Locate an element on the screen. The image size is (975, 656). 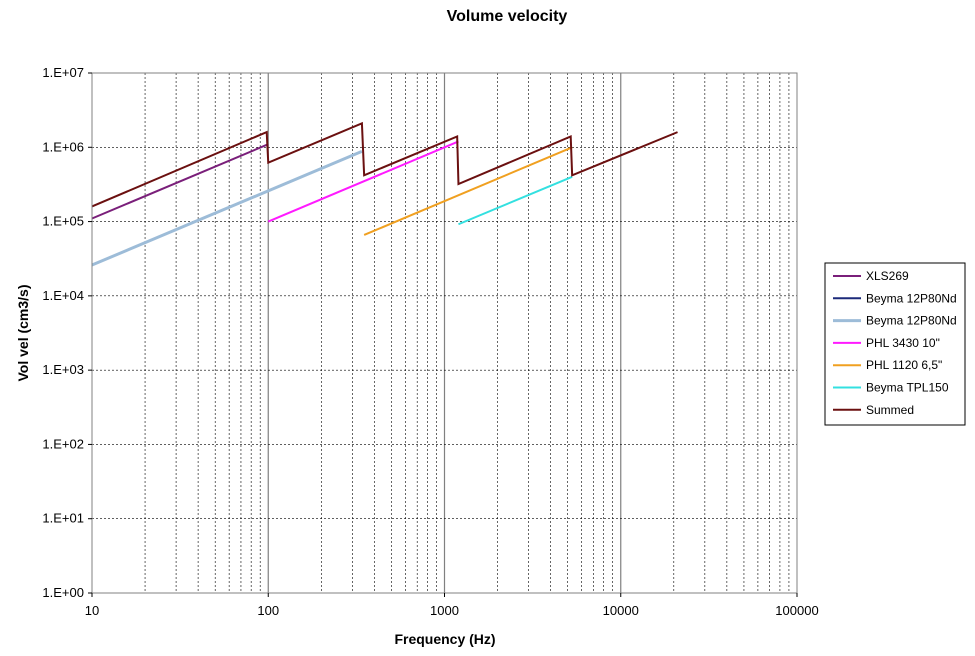
x-axis-ticks: 10 100 1000 10000 100000 is located at coordinates (452, 605).